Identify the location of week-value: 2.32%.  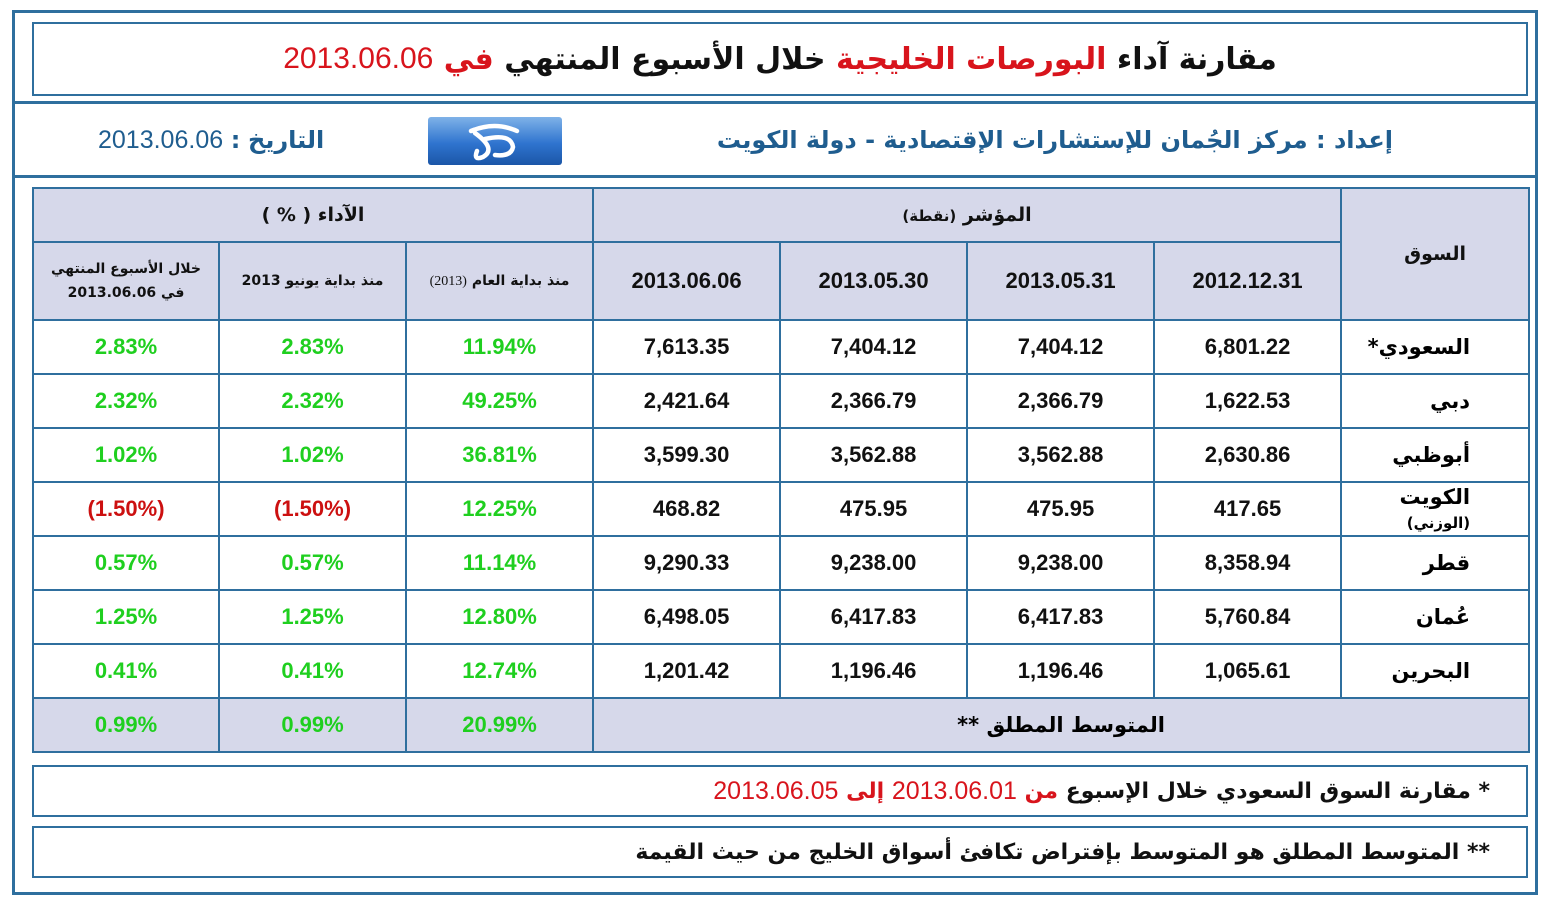
(126, 401).